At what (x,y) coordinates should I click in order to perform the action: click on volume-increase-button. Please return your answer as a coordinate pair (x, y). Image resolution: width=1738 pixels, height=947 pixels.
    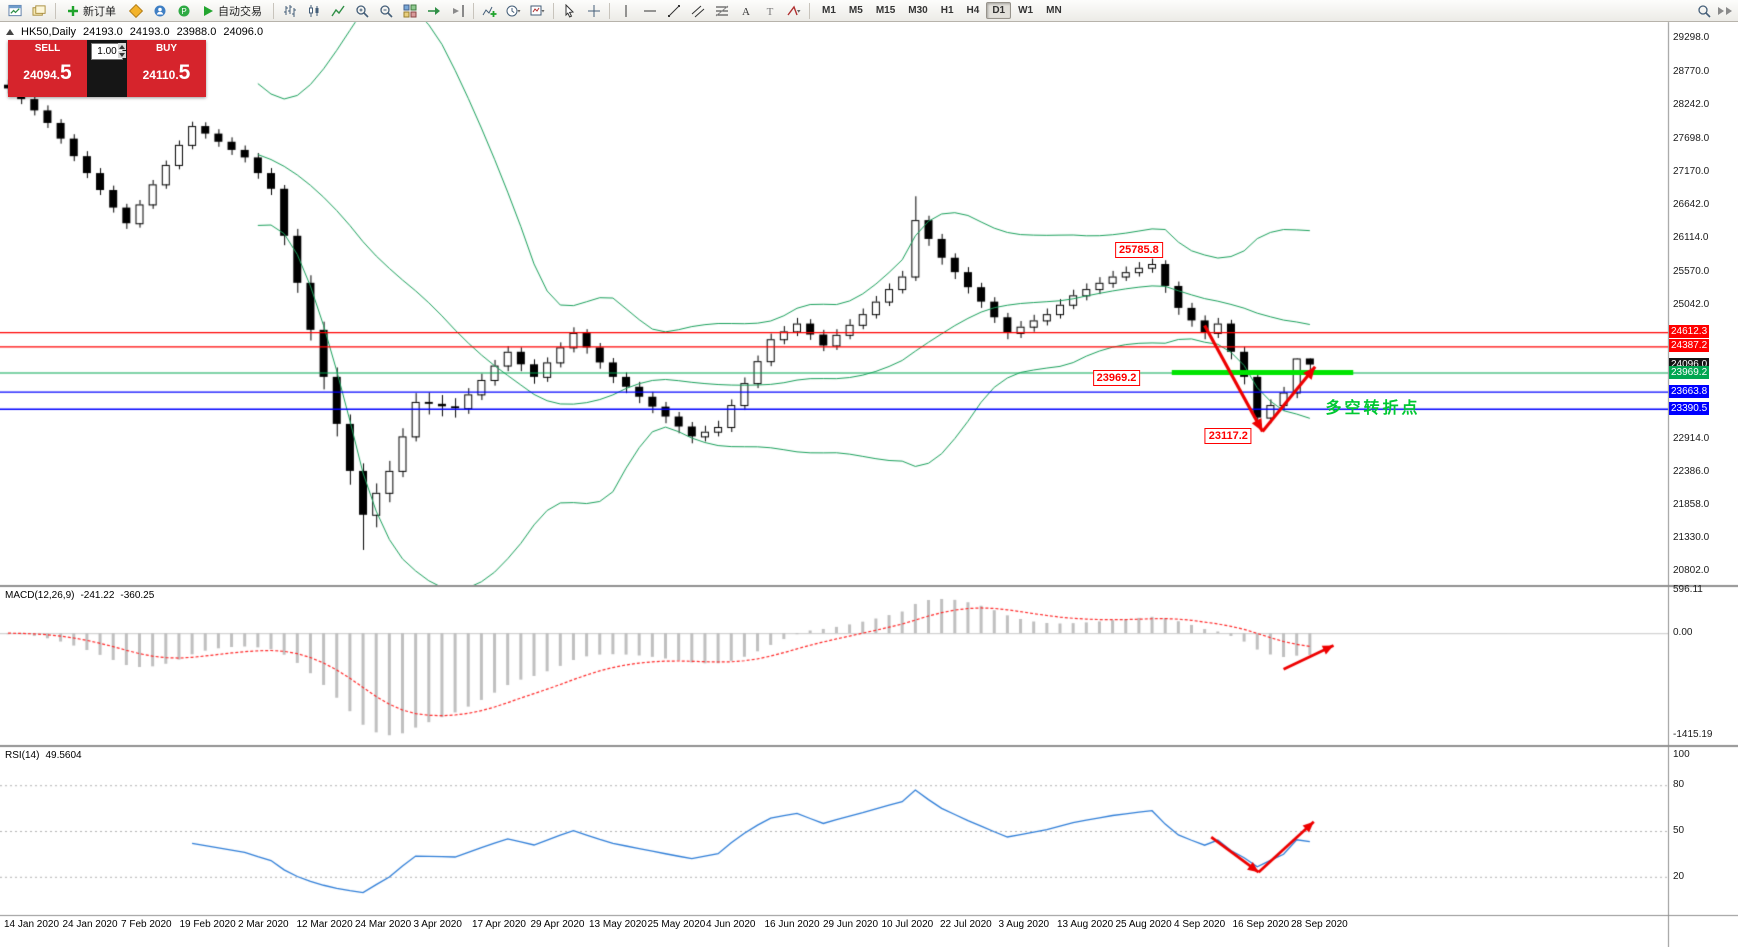
    Looking at the image, I should click on (122, 46).